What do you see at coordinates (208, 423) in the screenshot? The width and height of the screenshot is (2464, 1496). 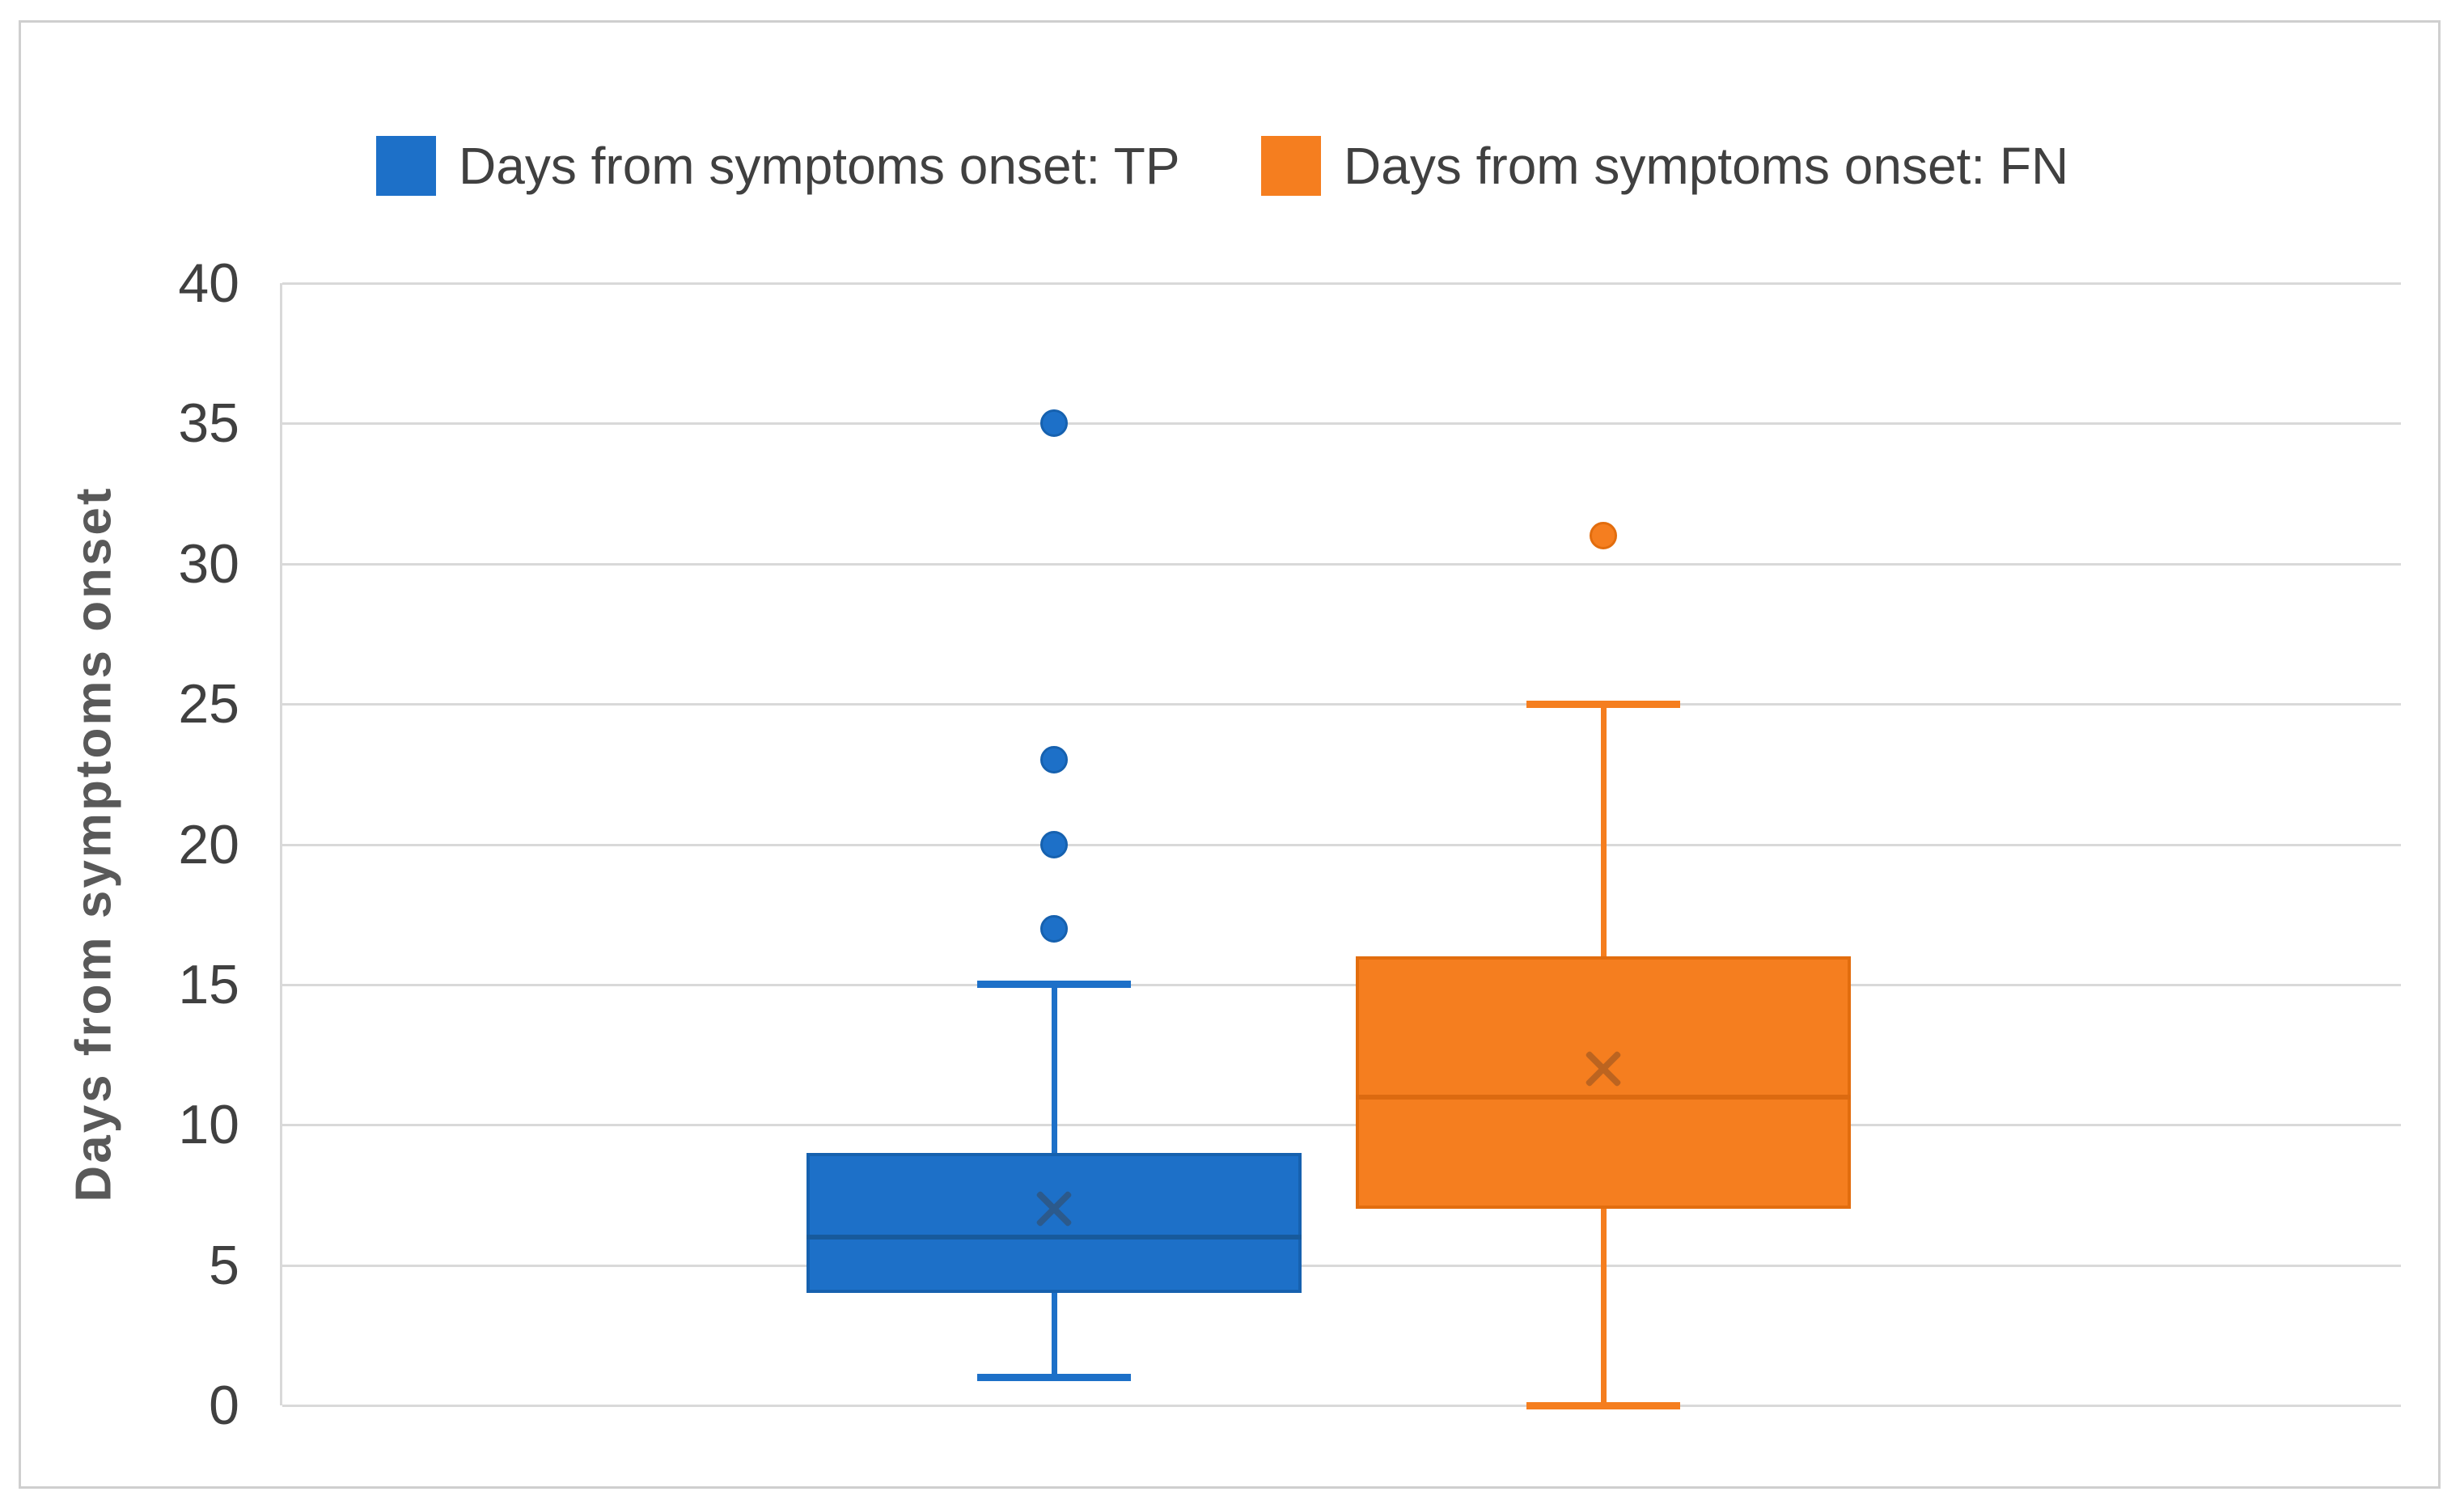 I see `y-tick-label-35: 35` at bounding box center [208, 423].